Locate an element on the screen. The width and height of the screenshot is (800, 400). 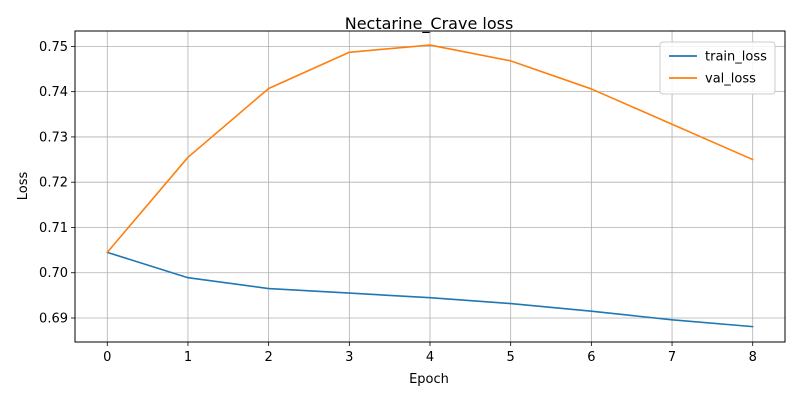
y-tick-label: 0.71 is located at coordinates (53, 228).